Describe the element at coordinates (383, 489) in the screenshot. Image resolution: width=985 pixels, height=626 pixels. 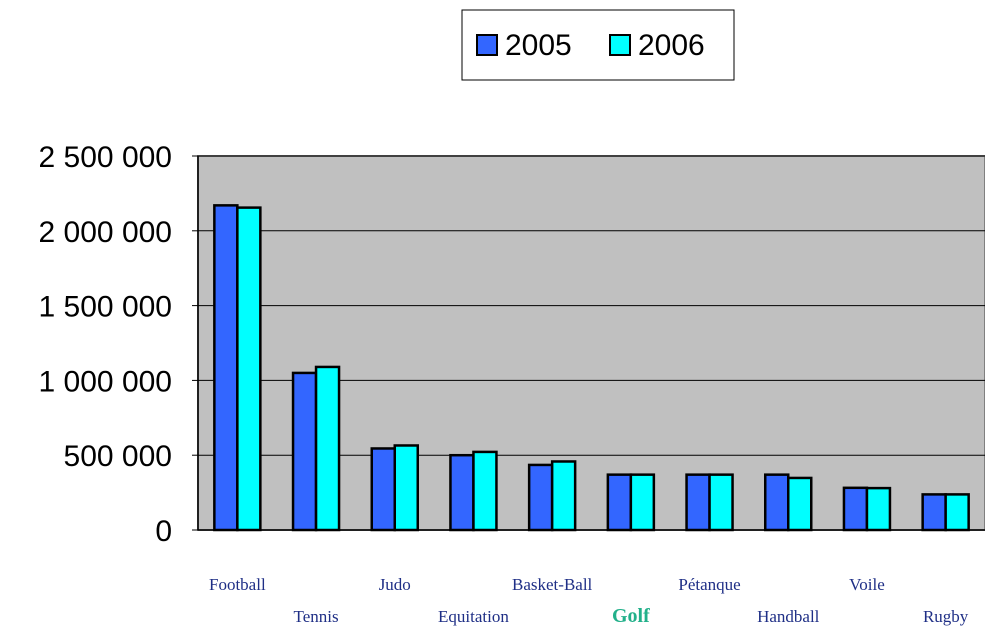
I see `bar-2005-judo` at that location.